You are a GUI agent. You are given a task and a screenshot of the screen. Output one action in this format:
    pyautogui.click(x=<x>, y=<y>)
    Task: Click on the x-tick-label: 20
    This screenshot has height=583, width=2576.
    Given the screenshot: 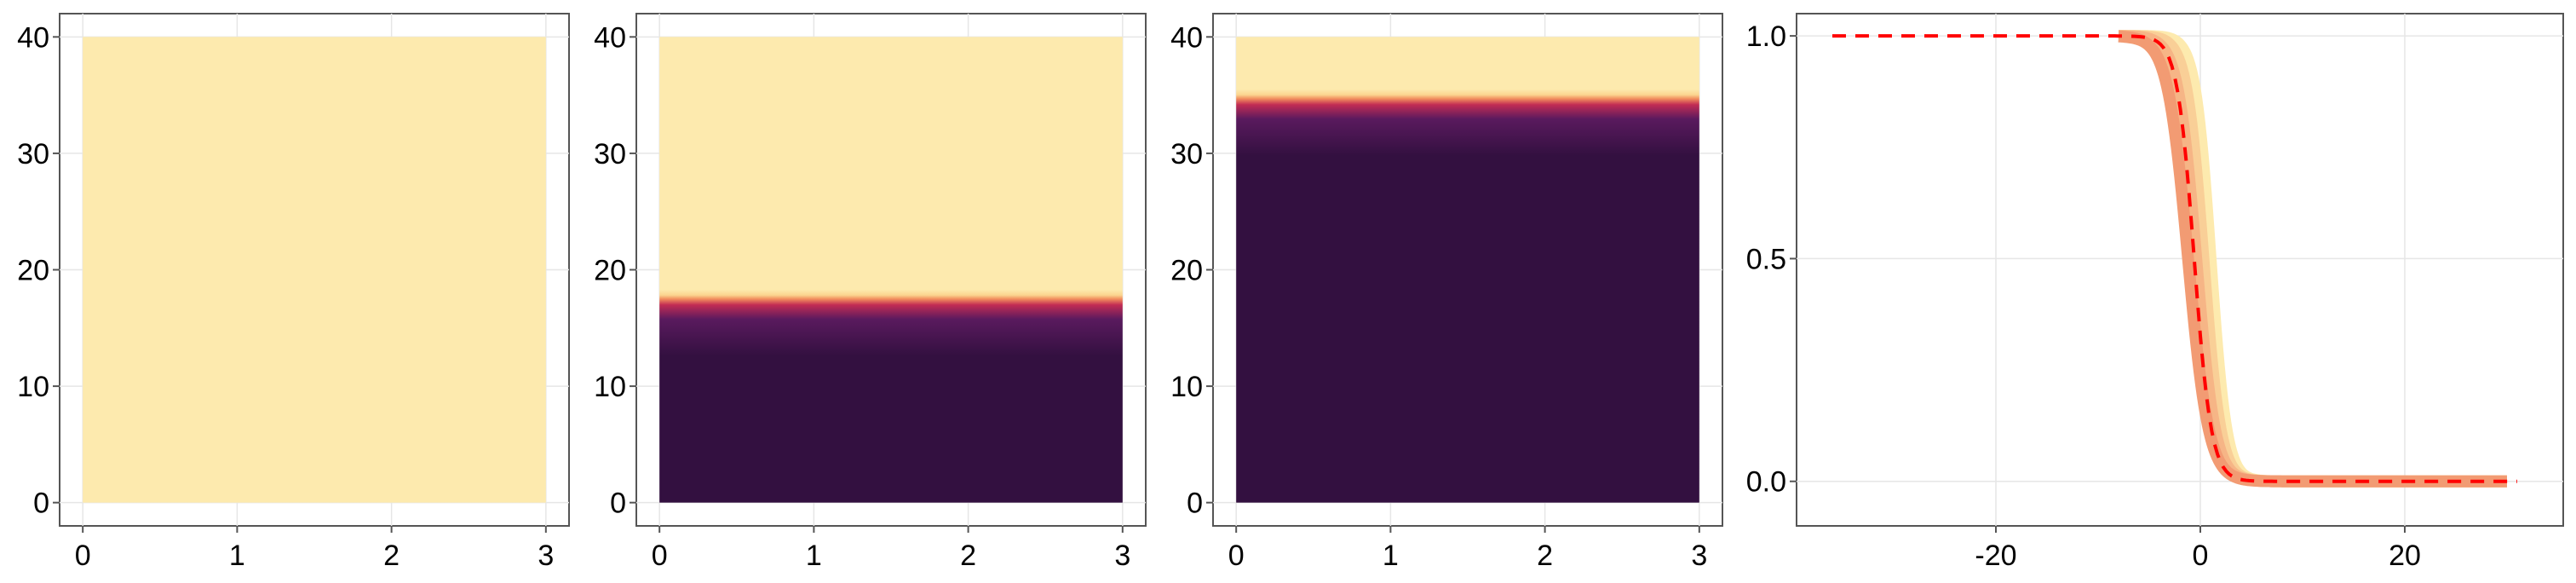 What is the action you would take?
    pyautogui.click(x=2405, y=556)
    